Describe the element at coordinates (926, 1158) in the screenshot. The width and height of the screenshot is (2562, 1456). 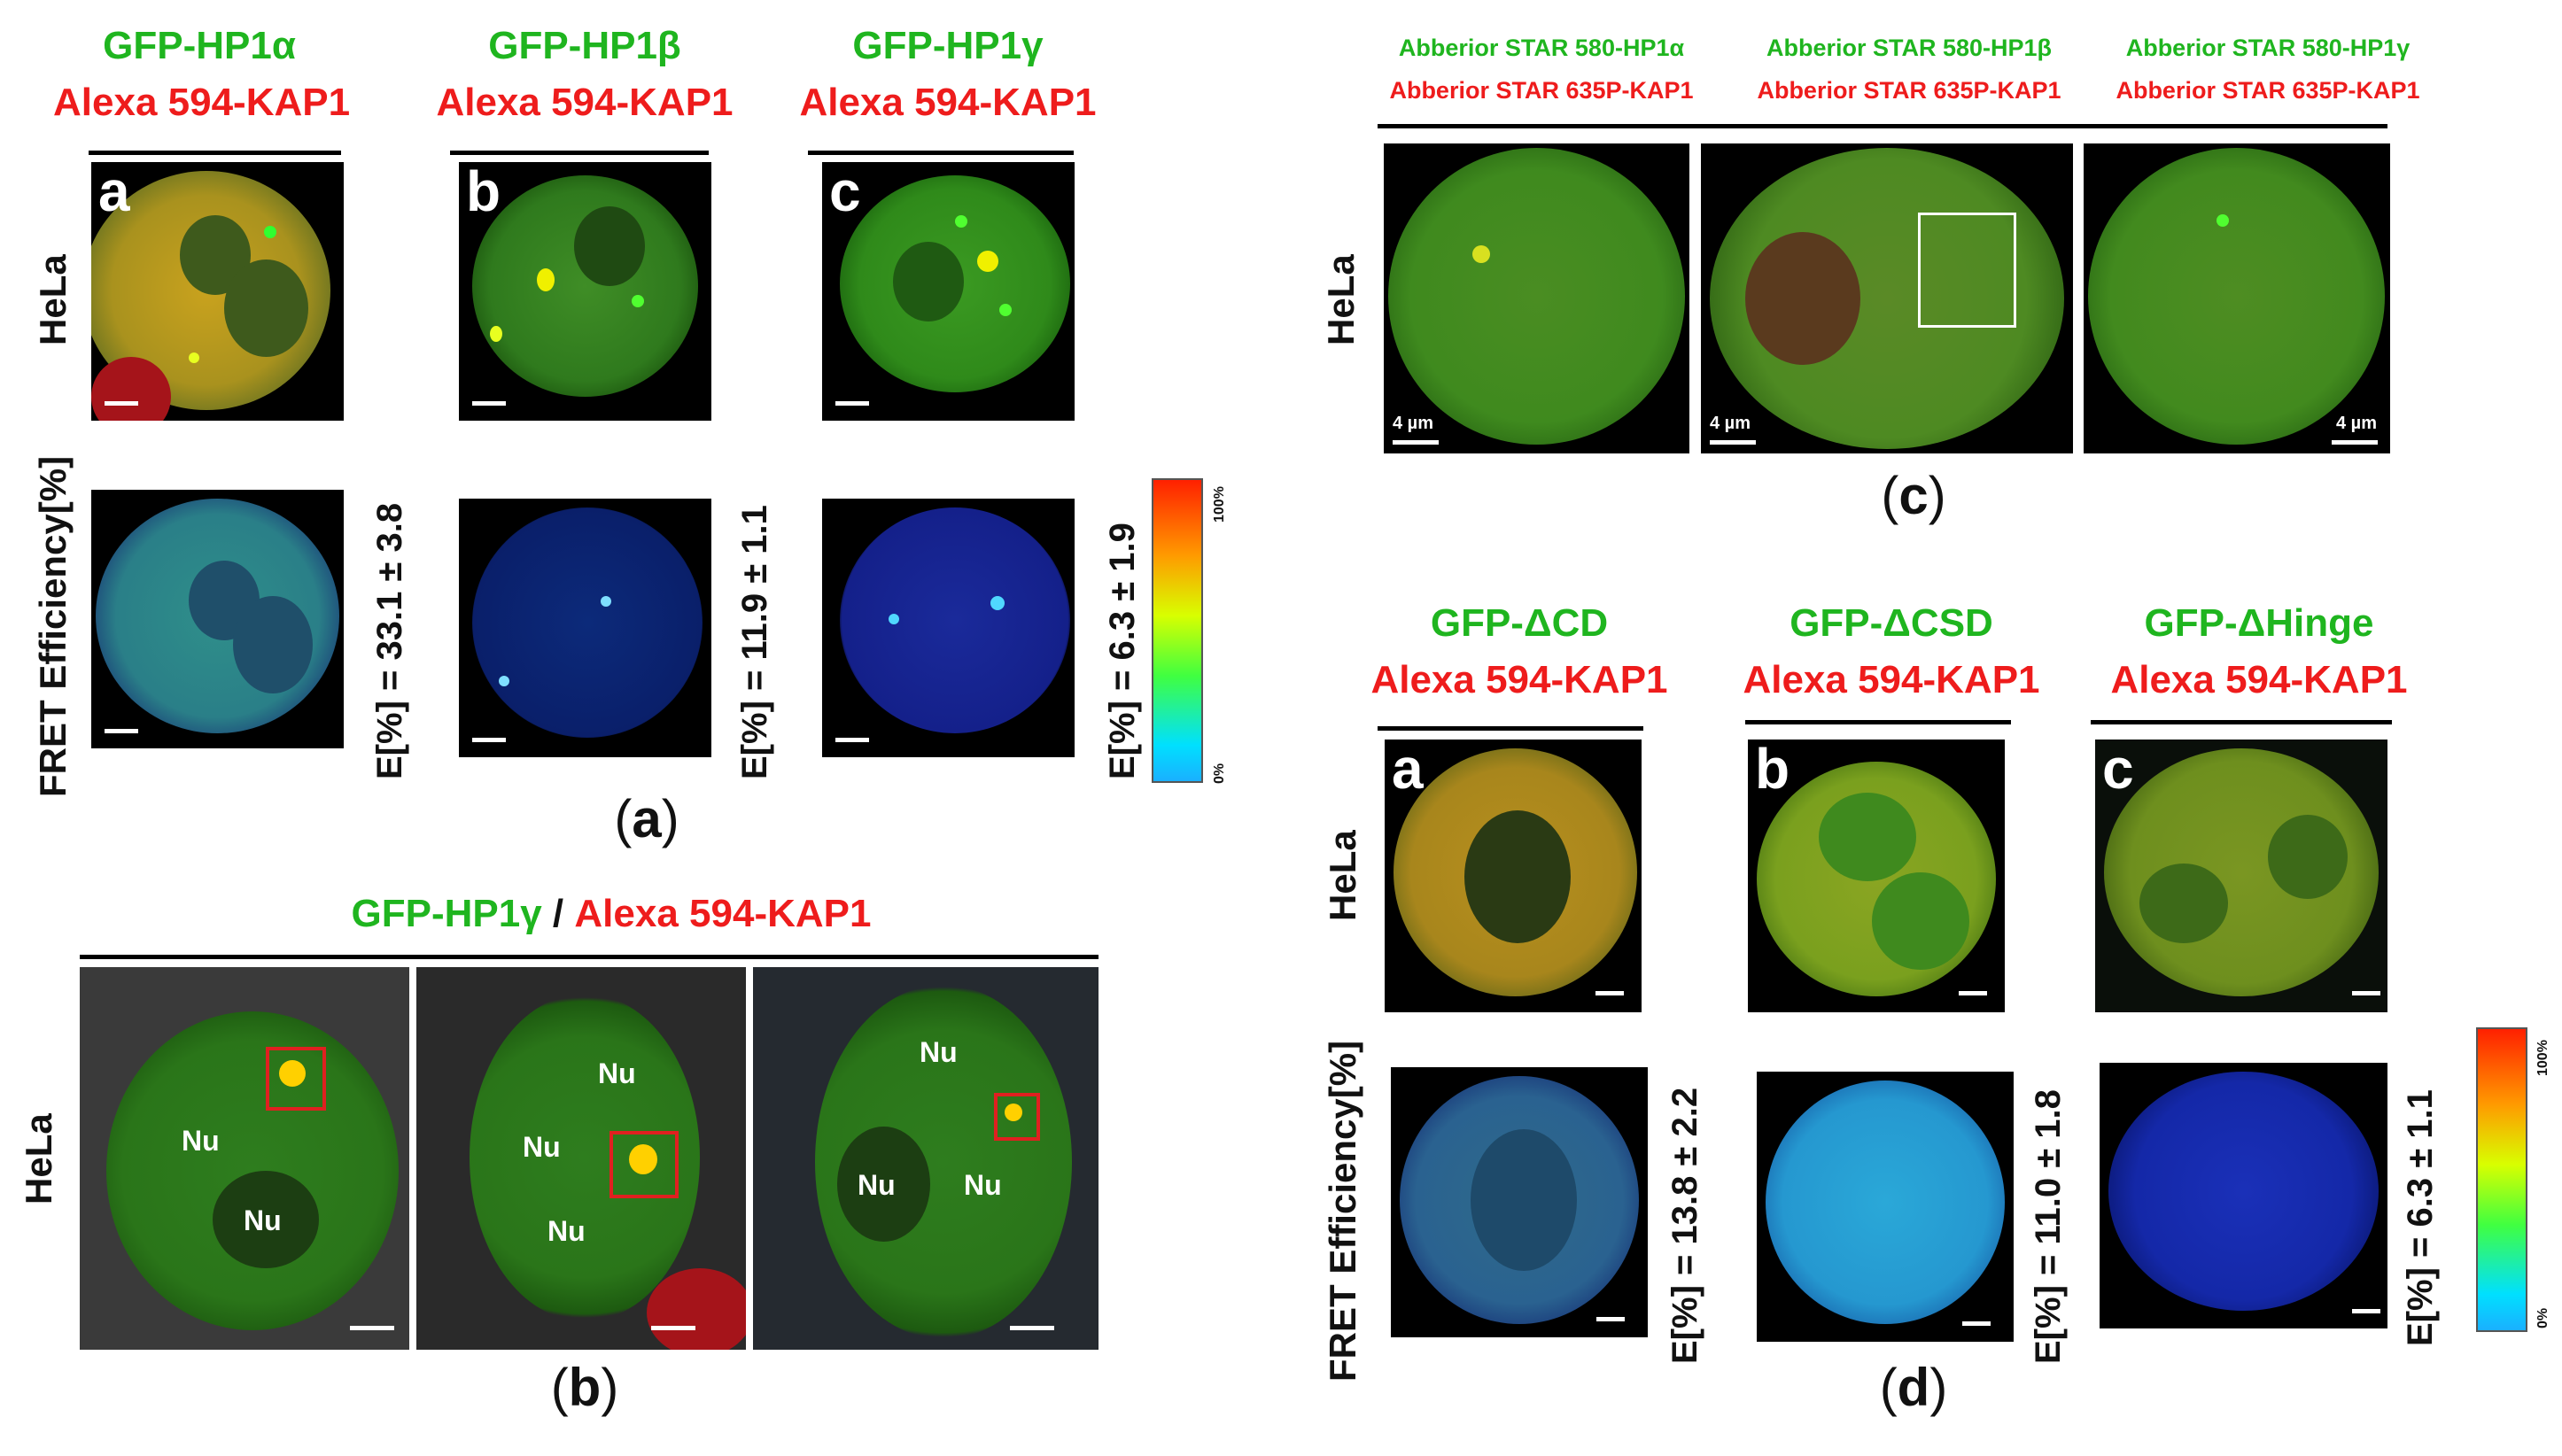
I see `image-hp1g-kap1-cell-3: Nu Nu Nu` at that location.